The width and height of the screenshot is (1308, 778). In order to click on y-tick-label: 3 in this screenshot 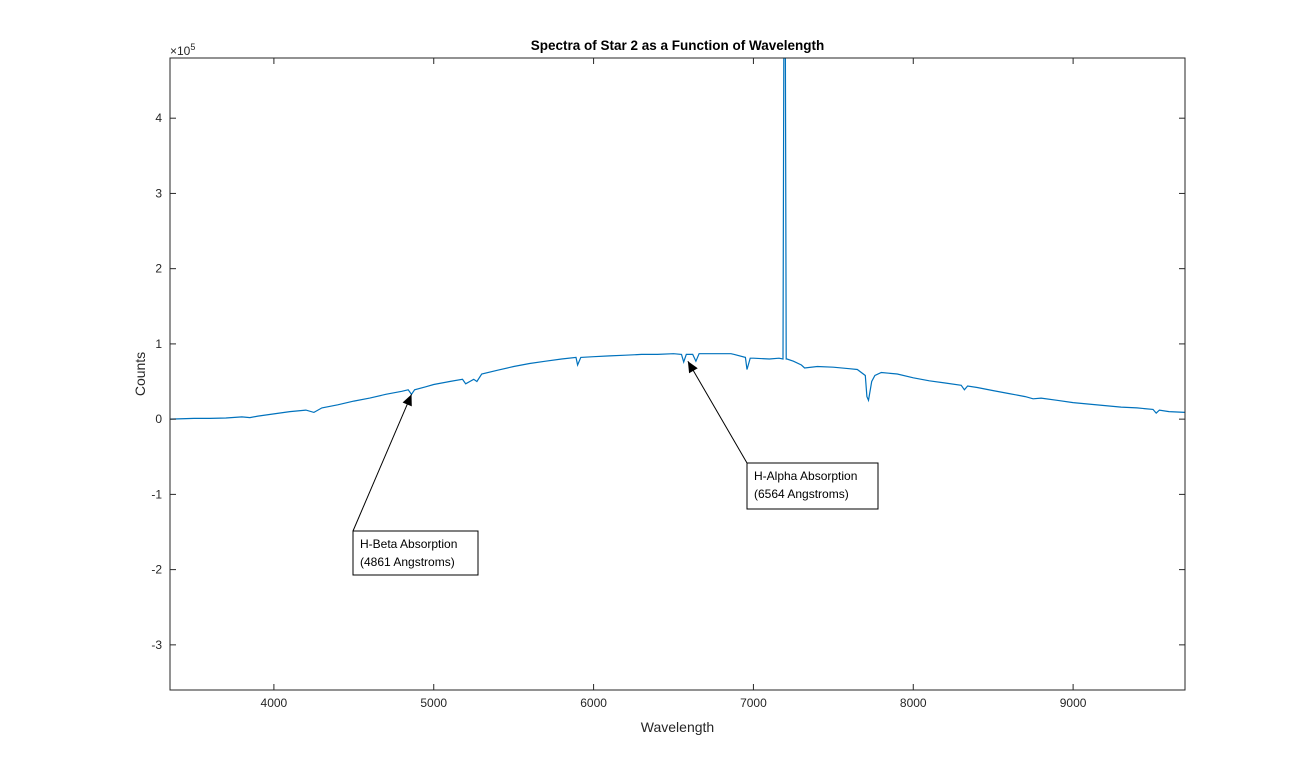, I will do `click(158, 193)`.